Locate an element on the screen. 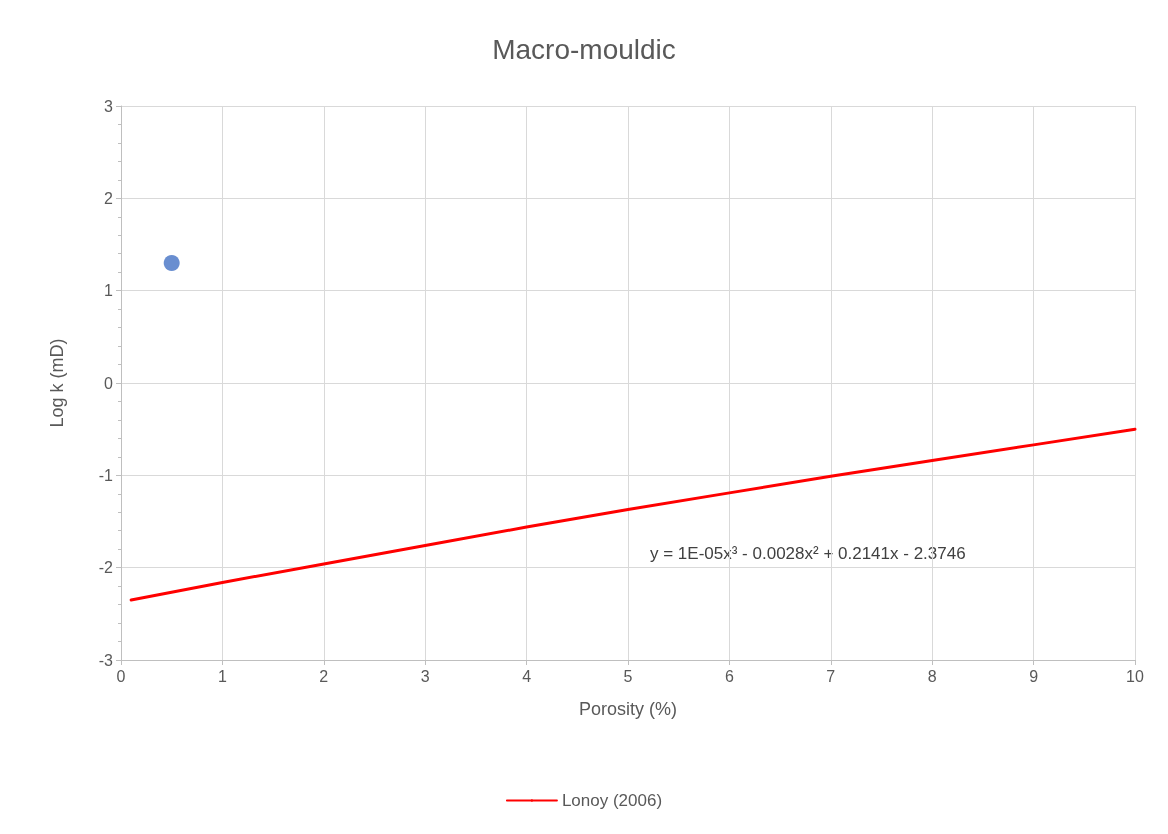  legend-label: Lonoy (2006) is located at coordinates (612, 800).